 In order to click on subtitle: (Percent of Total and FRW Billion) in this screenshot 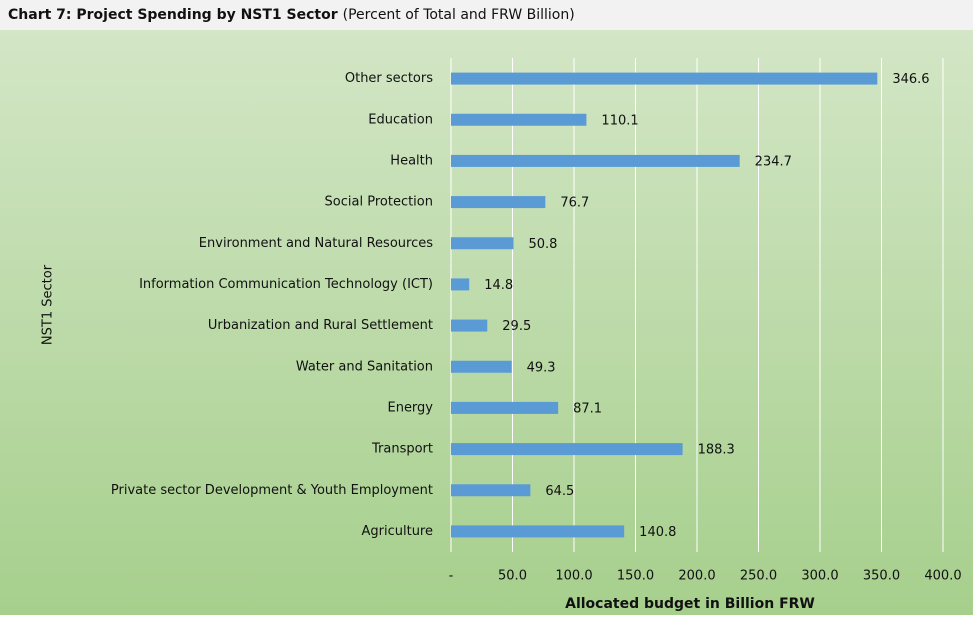, I will do `click(459, 15)`.